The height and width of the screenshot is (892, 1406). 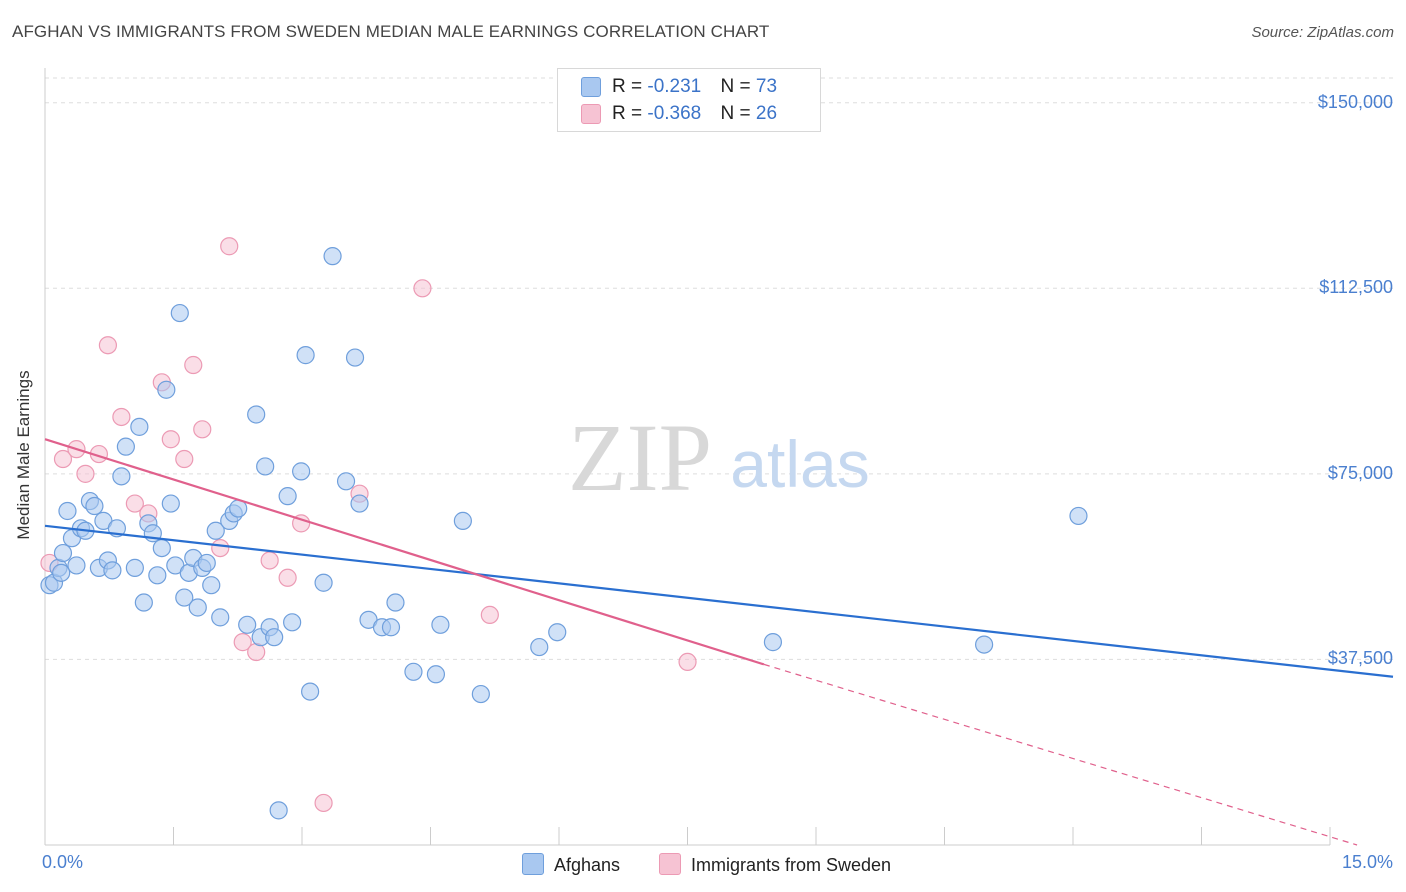 What do you see at coordinates (1367, 862) in the screenshot?
I see `x-tick-max: 15.0%` at bounding box center [1367, 862].